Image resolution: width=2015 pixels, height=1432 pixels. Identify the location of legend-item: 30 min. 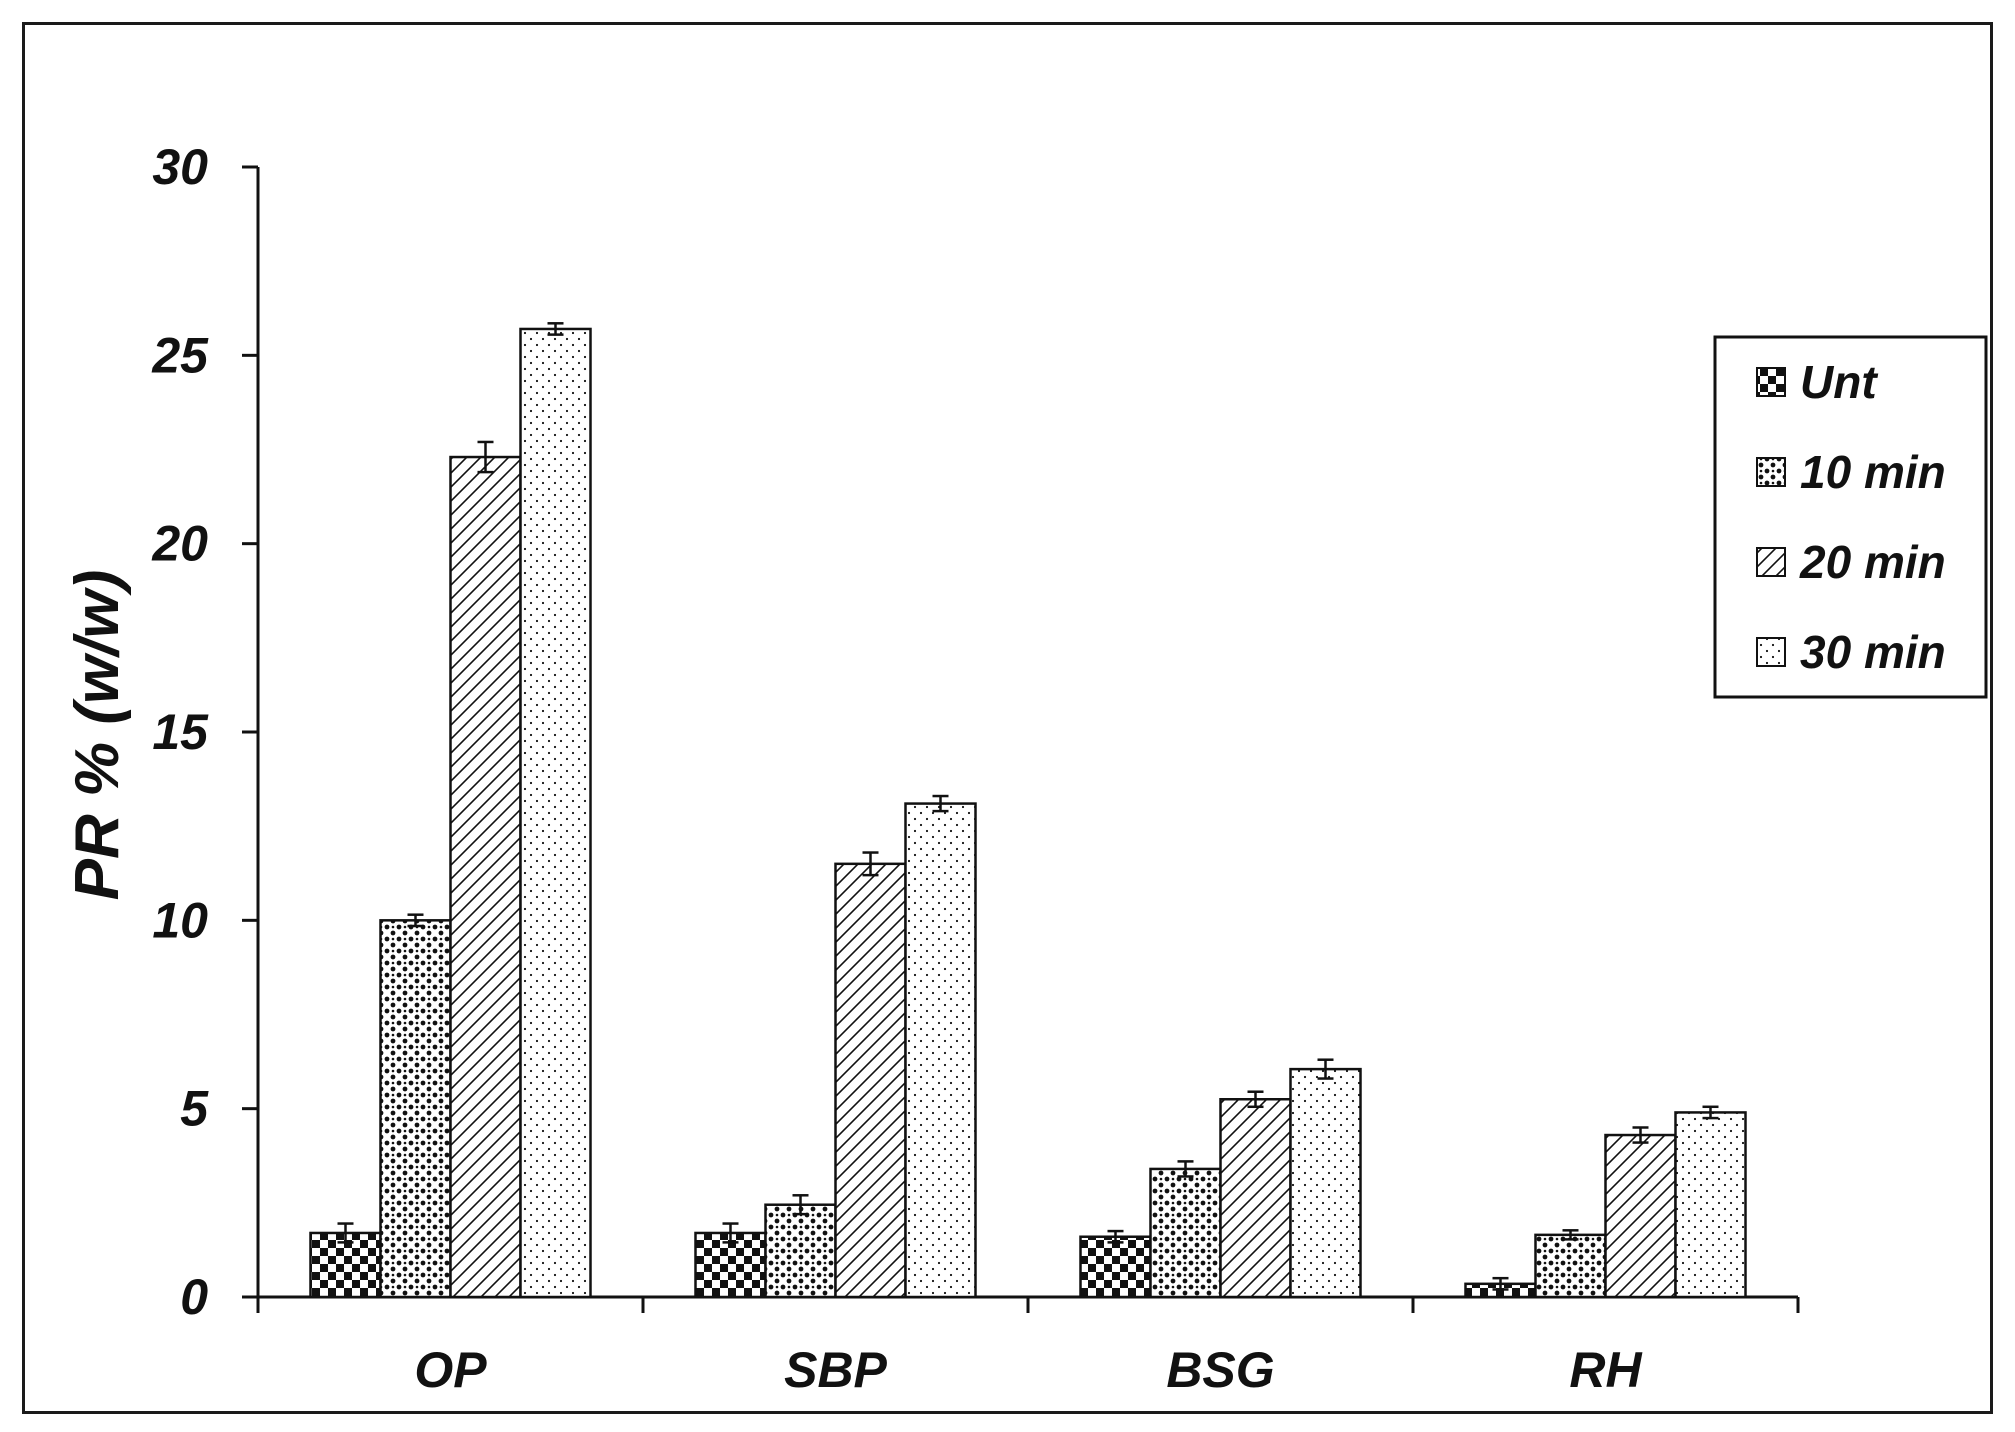
(1851, 652).